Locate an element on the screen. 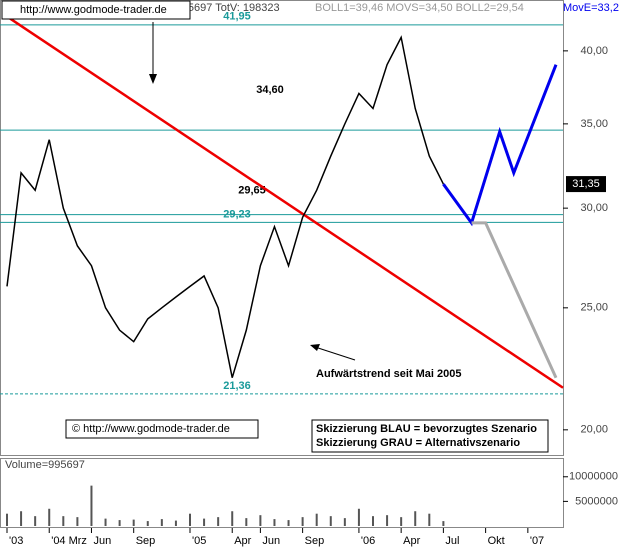  hline-label: 21,36 is located at coordinates (237, 386).